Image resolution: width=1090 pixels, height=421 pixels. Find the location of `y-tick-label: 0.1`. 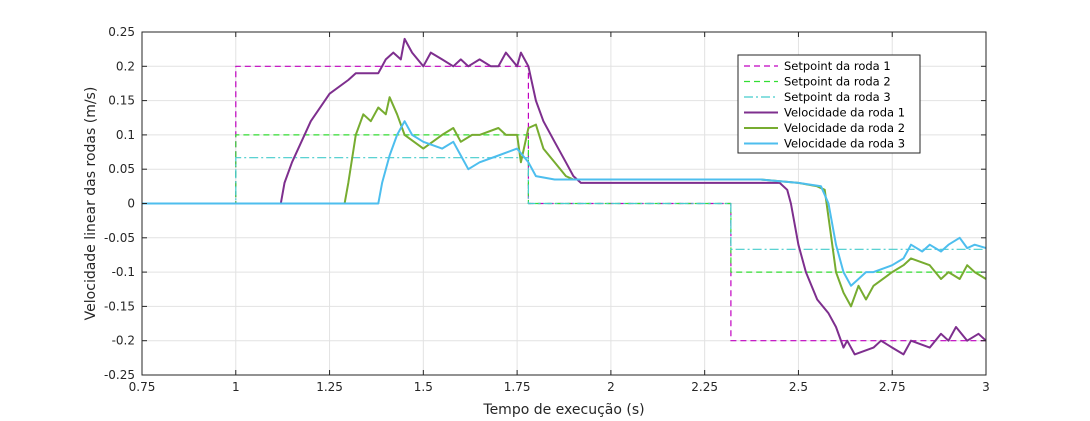

y-tick-label: 0.1 is located at coordinates (125, 135).